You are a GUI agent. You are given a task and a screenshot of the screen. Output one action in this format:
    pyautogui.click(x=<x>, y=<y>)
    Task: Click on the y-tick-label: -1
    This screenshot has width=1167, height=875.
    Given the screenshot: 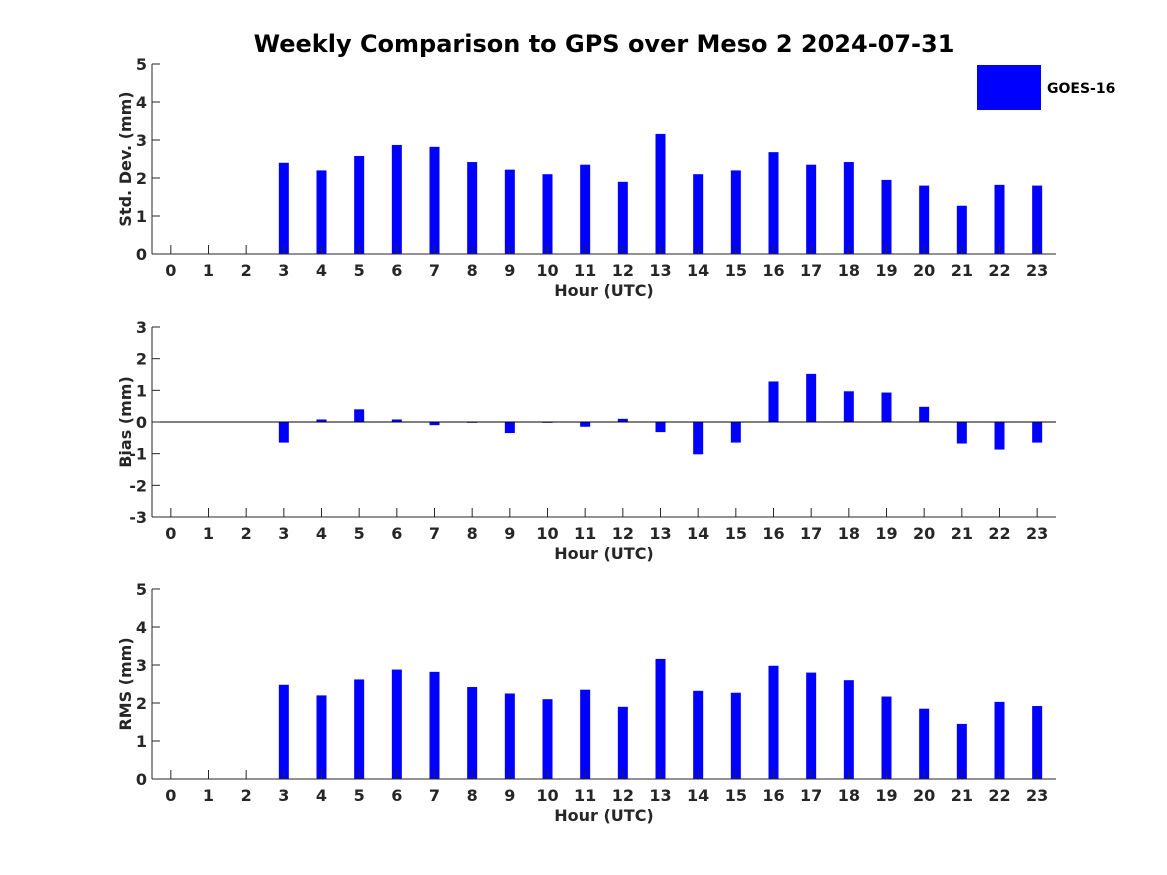 What is the action you would take?
    pyautogui.click(x=138, y=454)
    